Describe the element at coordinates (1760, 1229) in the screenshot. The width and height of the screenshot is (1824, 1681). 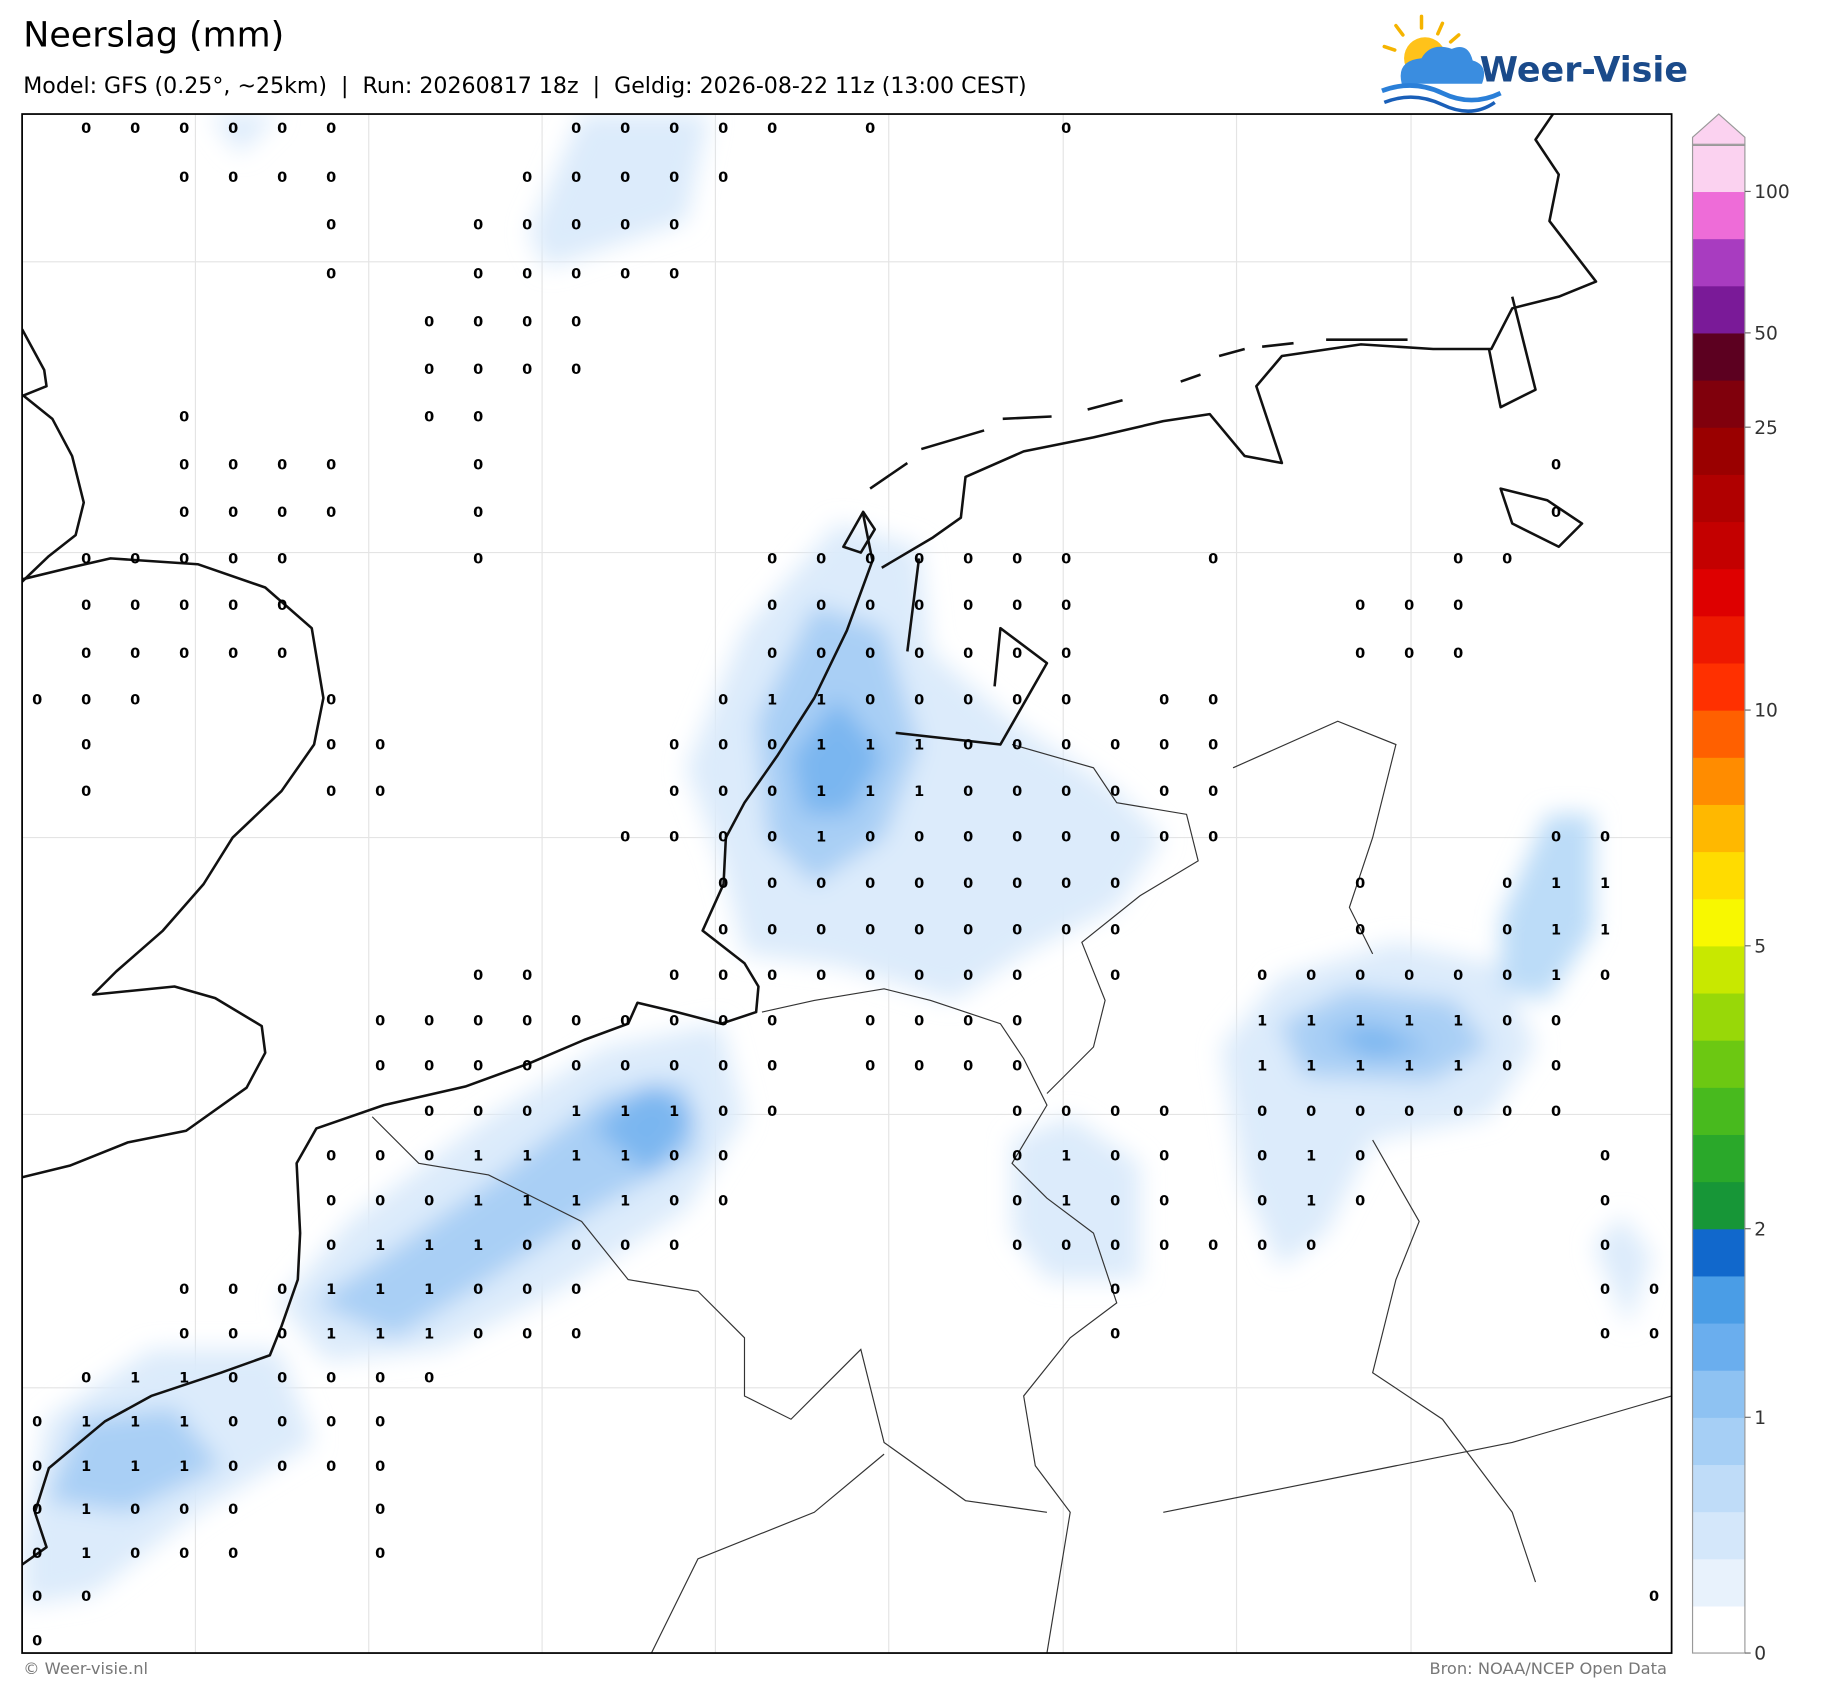
I see `colorbar-tick-label: 2` at that location.